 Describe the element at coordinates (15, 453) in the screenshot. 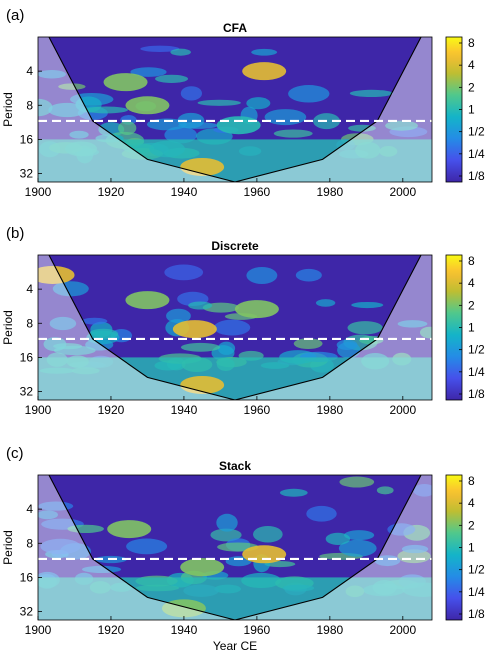

I see `panel-label: (c)` at that location.